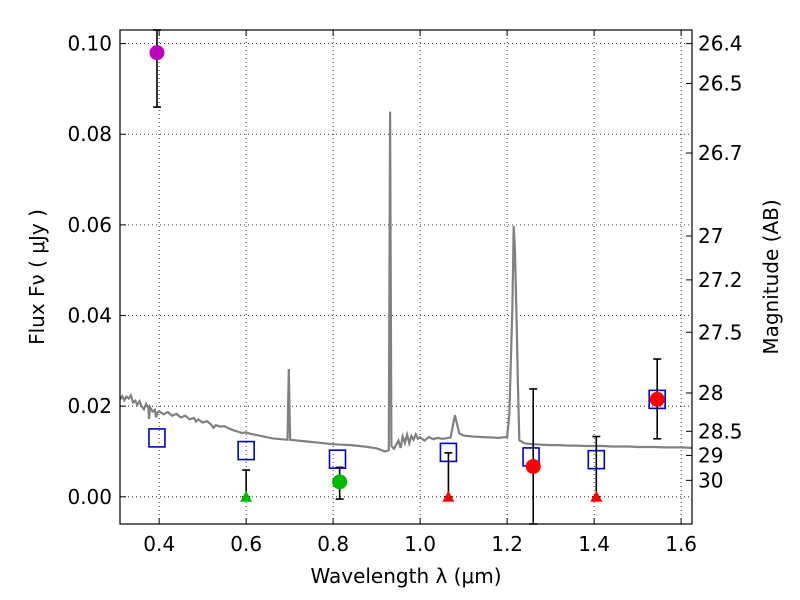  Describe the element at coordinates (710, 393) in the screenshot. I see `mag-tick-label: 28` at that location.